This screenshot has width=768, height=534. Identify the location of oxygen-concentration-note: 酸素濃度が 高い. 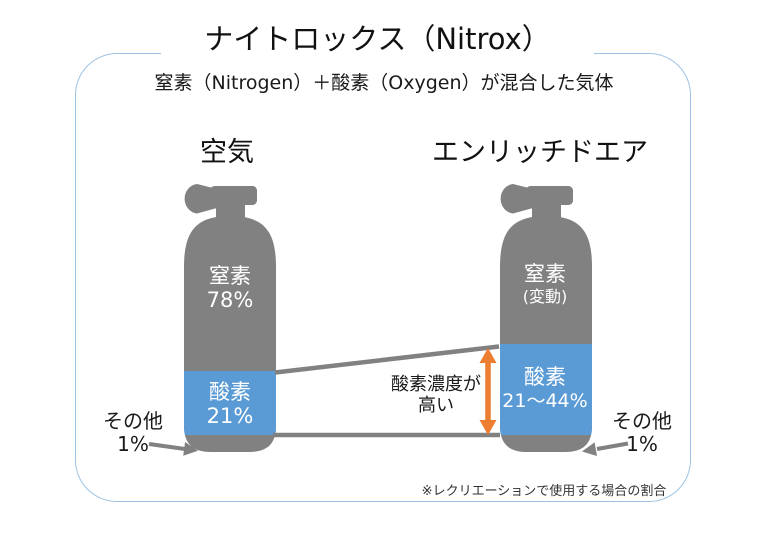
(436, 395).